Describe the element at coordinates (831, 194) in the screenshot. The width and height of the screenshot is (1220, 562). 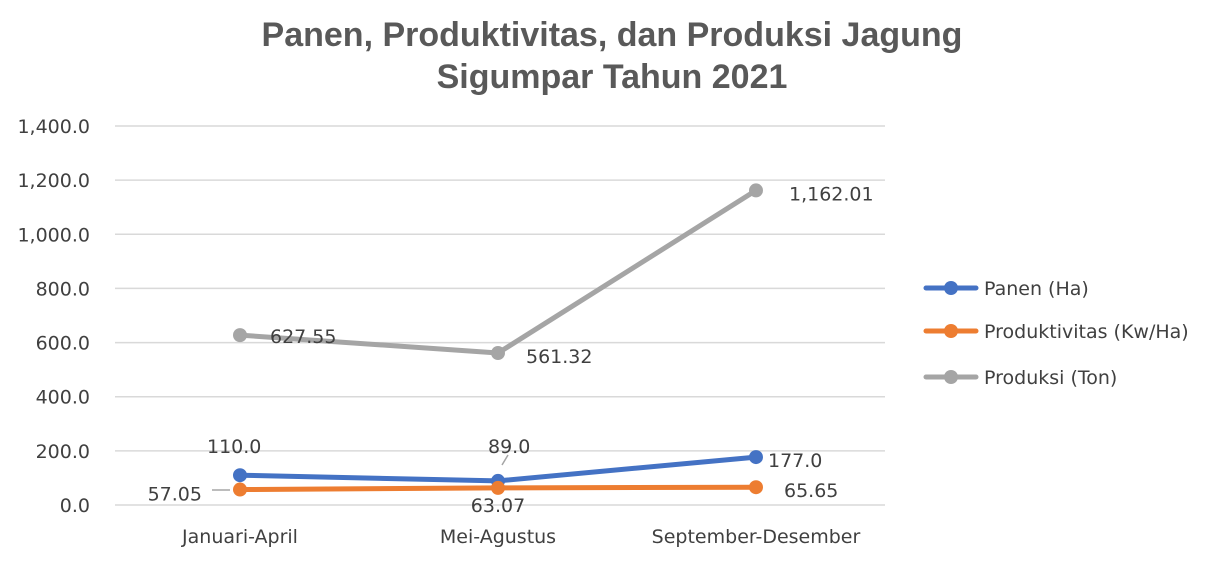
I see `data-label: 1,162.01` at that location.